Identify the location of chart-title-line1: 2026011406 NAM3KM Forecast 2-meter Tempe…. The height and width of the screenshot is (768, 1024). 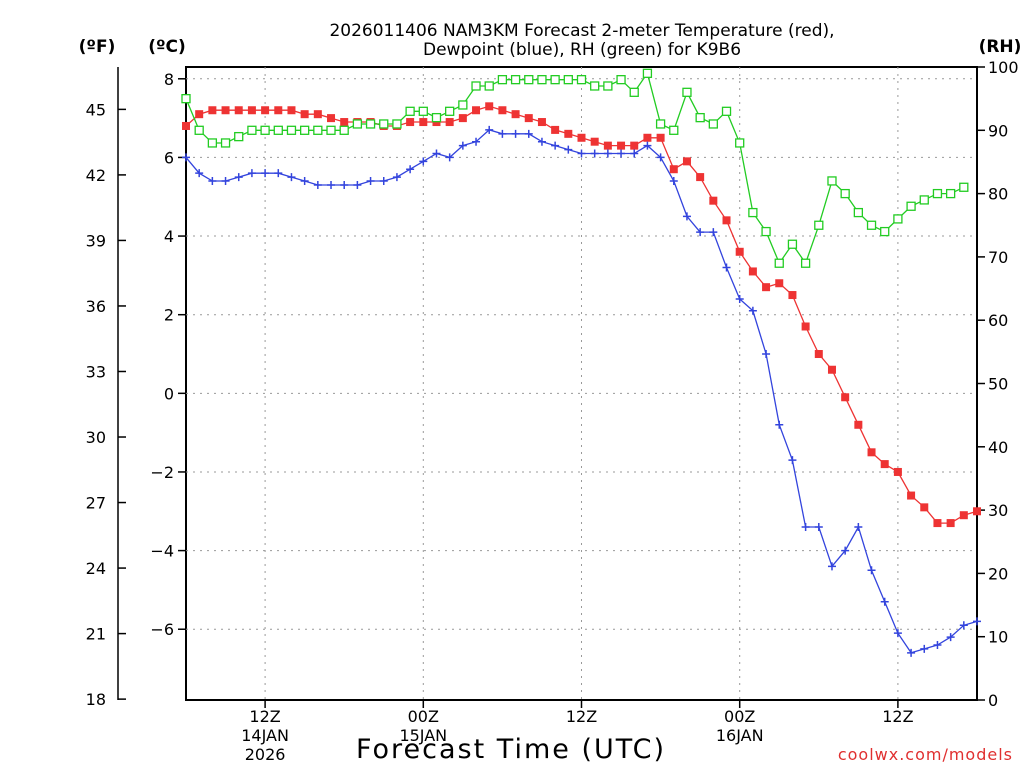
(581, 31).